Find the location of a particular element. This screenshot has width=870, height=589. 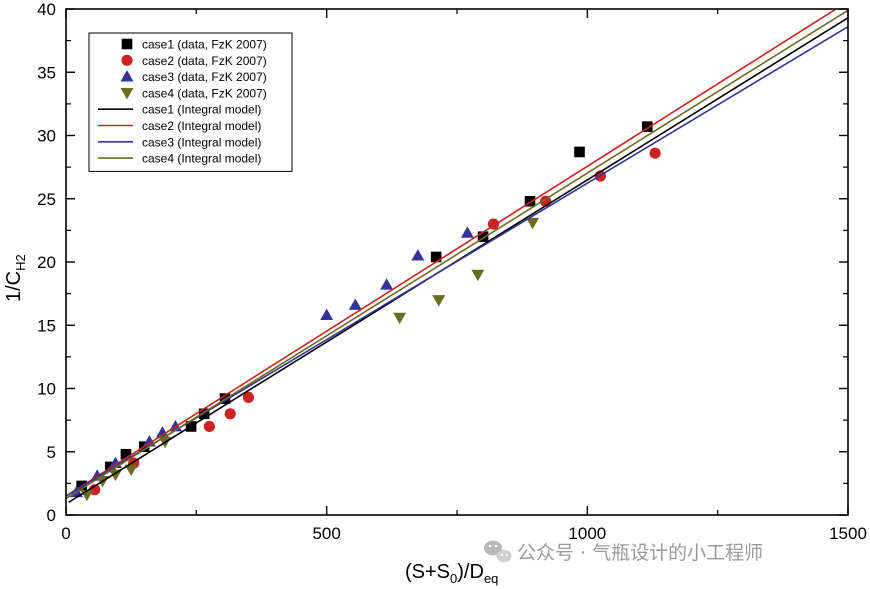

y-tick-label: 10 is located at coordinates (46, 389).